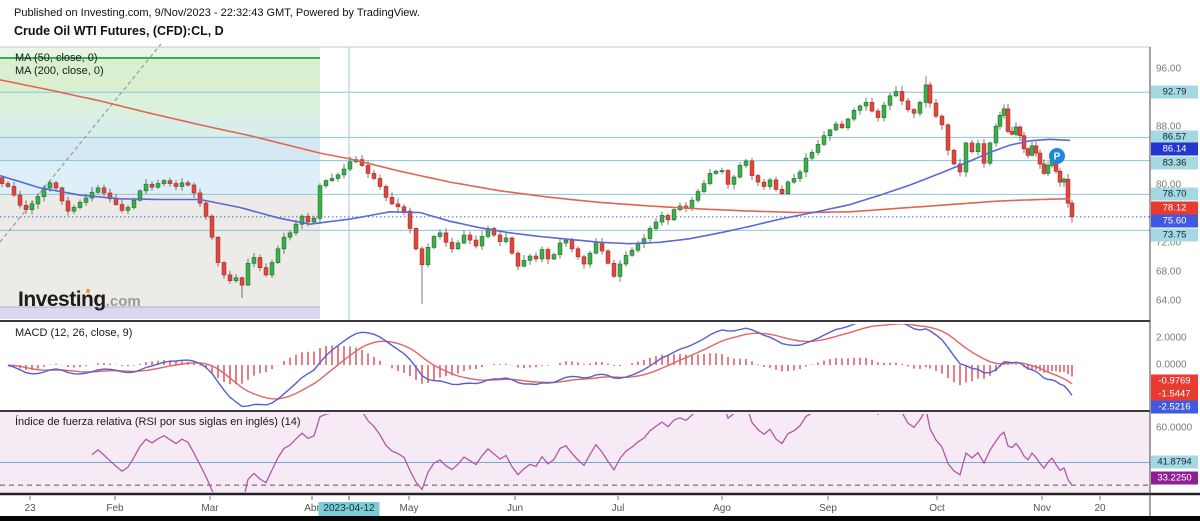  What do you see at coordinates (828, 508) in the screenshot?
I see `time-axis-month: Sep` at bounding box center [828, 508].